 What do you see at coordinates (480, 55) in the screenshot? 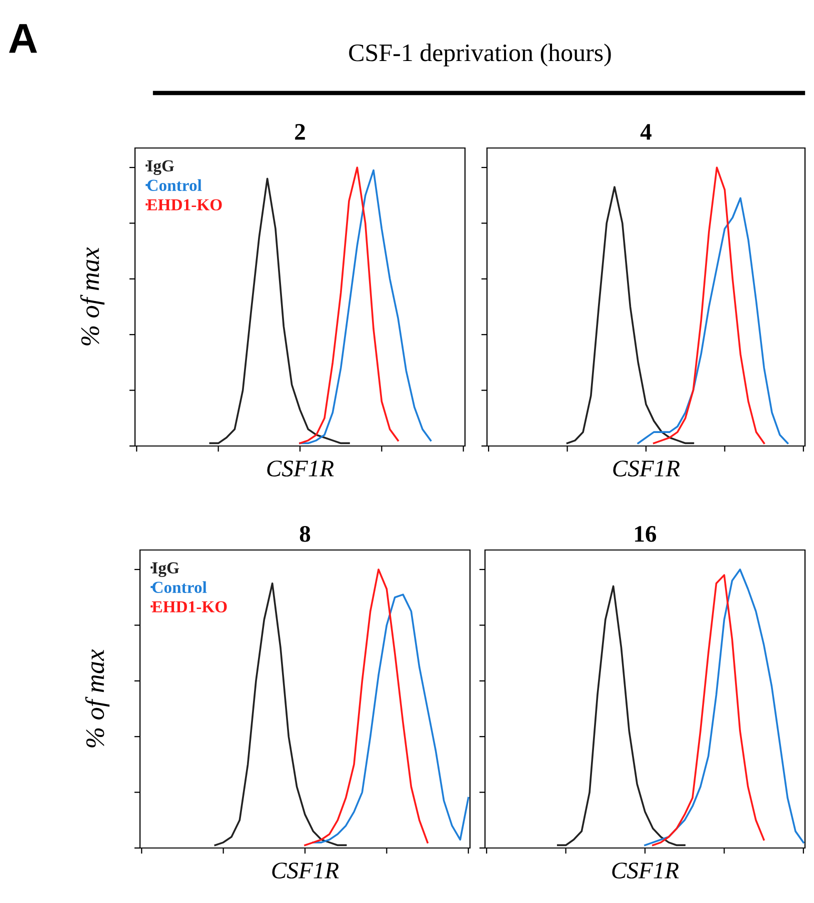
I see `text: CSF-1 deprivation (hours)` at bounding box center [480, 55].